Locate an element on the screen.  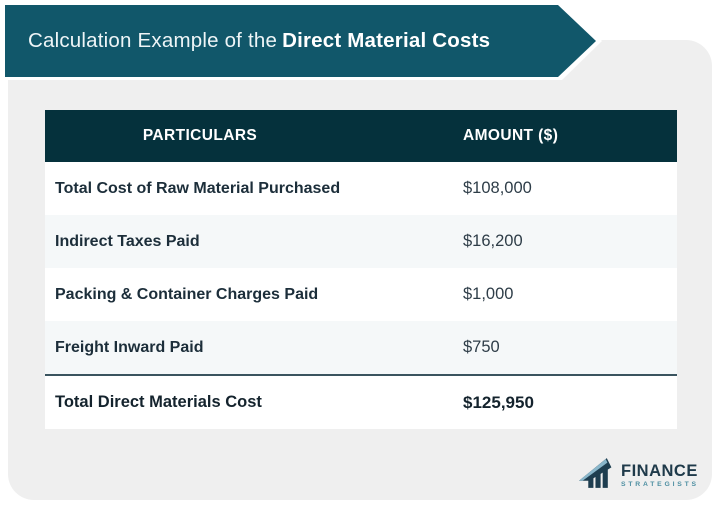
amount-cell: $750 is located at coordinates (481, 347).